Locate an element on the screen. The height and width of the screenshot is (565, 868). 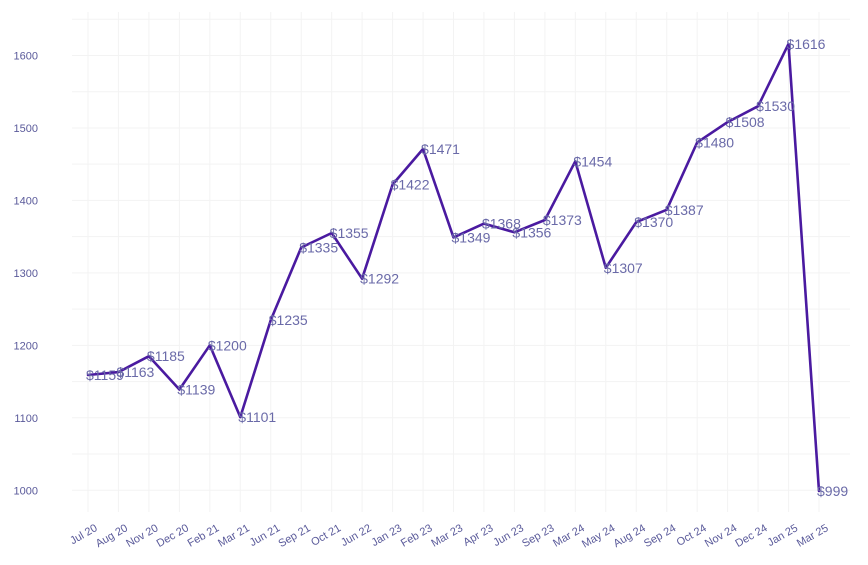
x-tick-label: Nov 24 is located at coordinates (721, 536).